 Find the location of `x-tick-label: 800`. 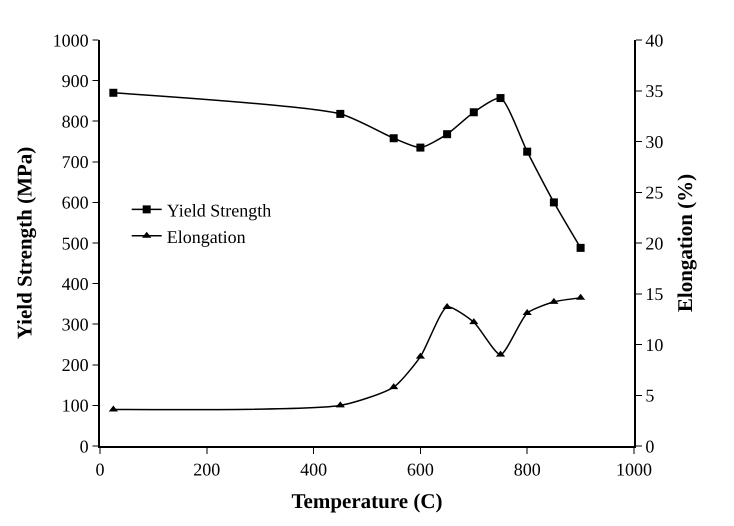

x-tick-label: 800 is located at coordinates (527, 469).